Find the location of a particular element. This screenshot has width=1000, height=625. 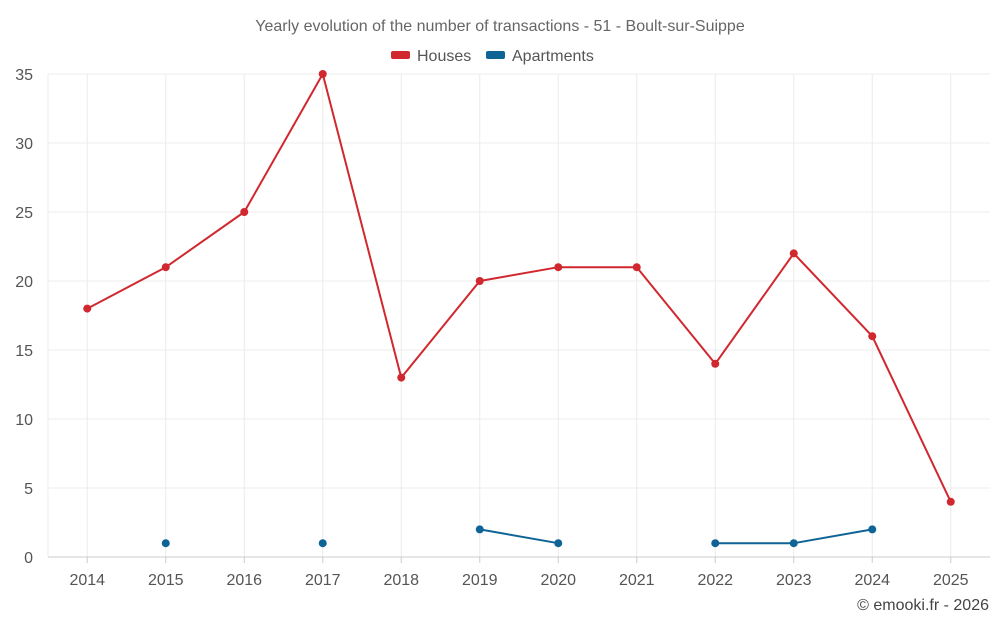

data-point-apartments-2017 is located at coordinates (322, 543).